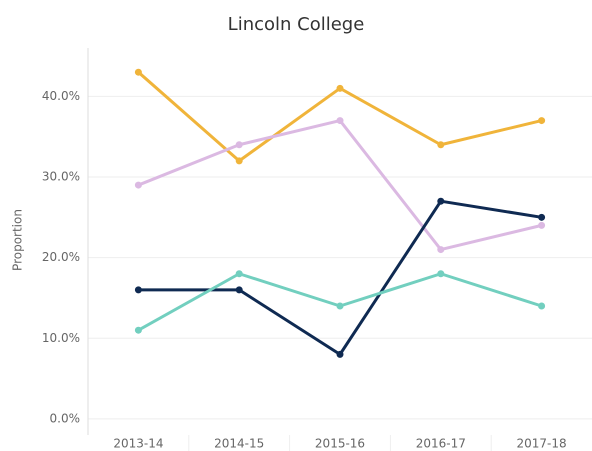 Image resolution: width=592 pixels, height=451 pixels. Describe the element at coordinates (18, 240) in the screenshot. I see `y-axis-label: Proportion` at that location.